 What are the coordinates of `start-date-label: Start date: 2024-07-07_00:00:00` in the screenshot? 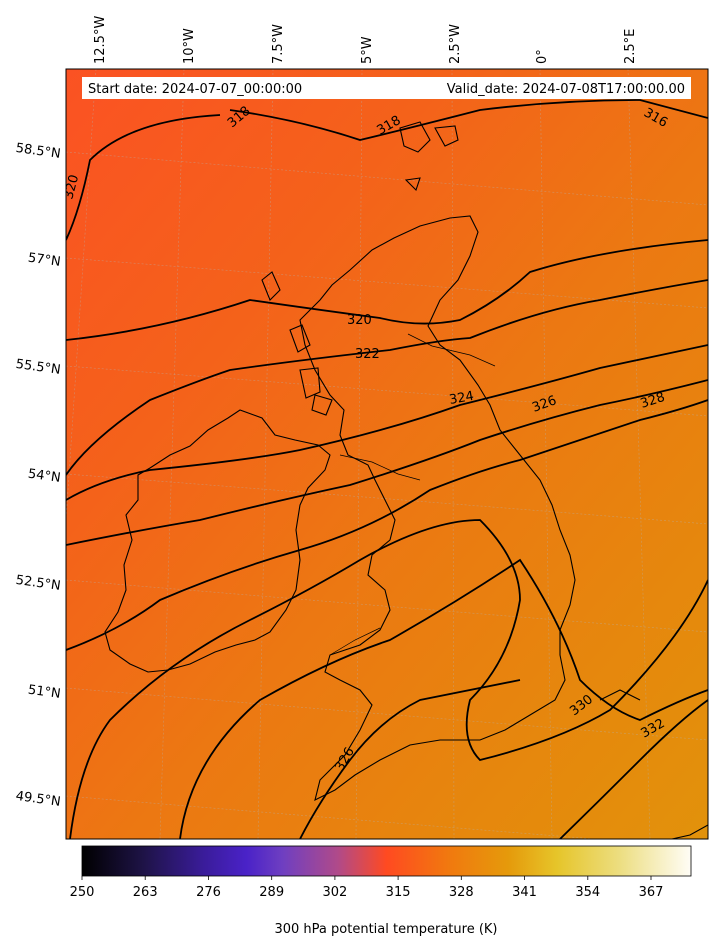 It's located at (195, 89).